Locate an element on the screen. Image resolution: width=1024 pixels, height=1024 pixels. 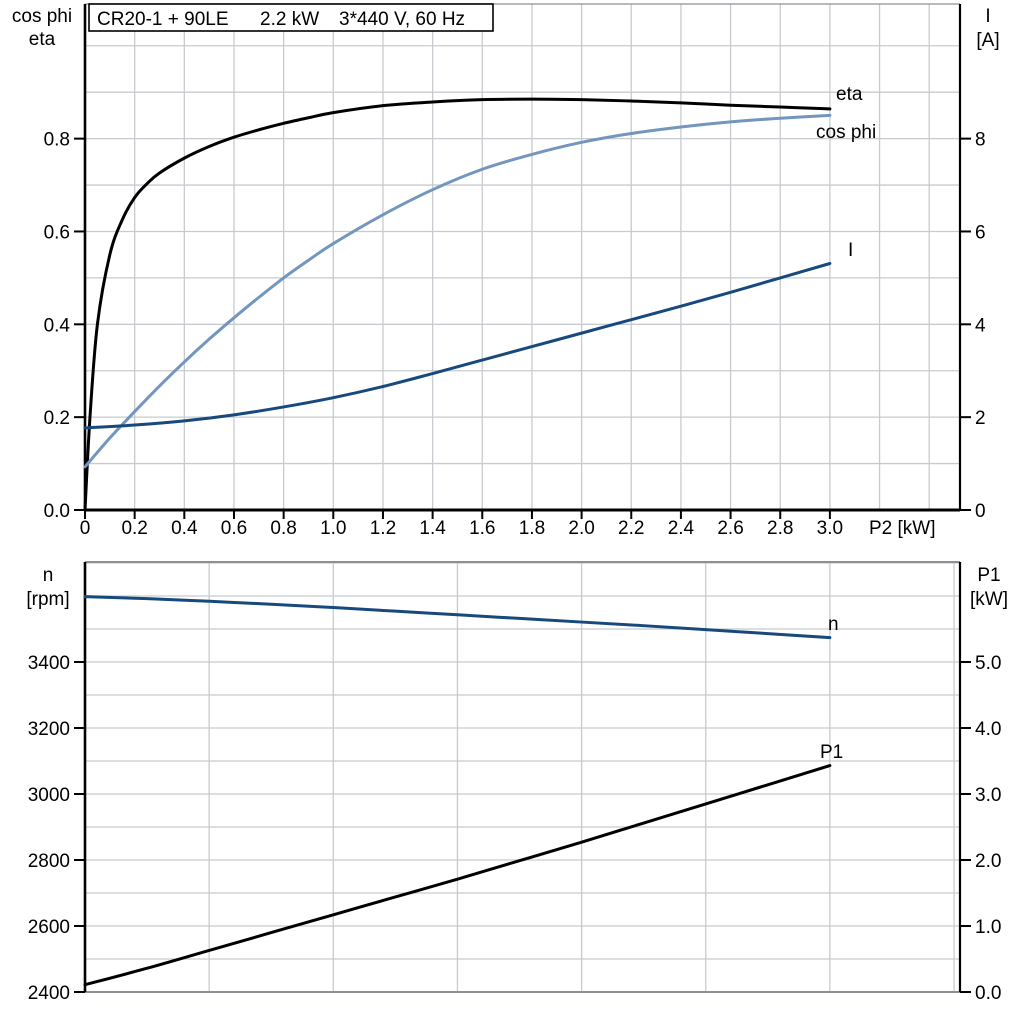
y-right-tick-label: 5.0 is located at coordinates (988, 663).